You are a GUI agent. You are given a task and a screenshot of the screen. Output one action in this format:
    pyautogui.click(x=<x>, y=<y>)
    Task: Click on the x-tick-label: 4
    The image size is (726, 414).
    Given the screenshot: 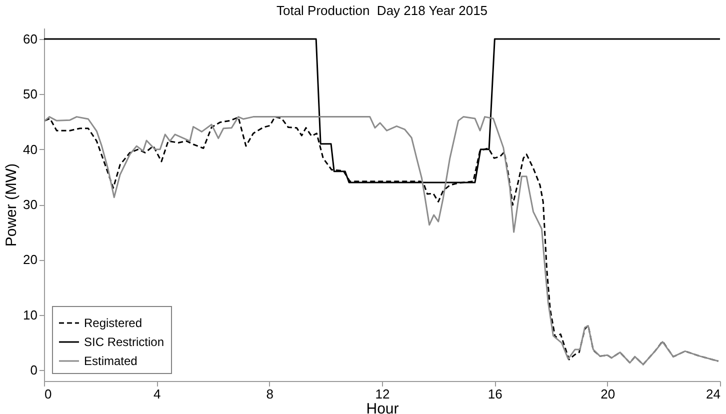 What is the action you would take?
    pyautogui.click(x=157, y=394)
    